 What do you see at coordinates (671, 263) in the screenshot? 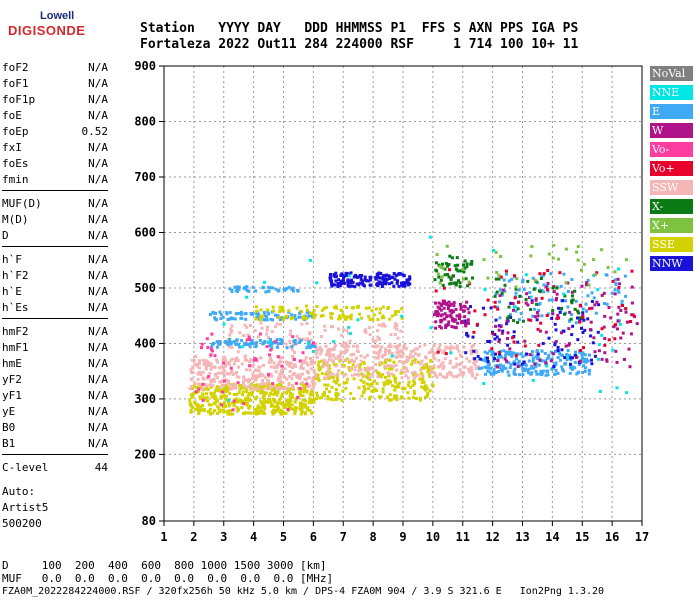
I see `legend-item: NNW` at bounding box center [671, 263].